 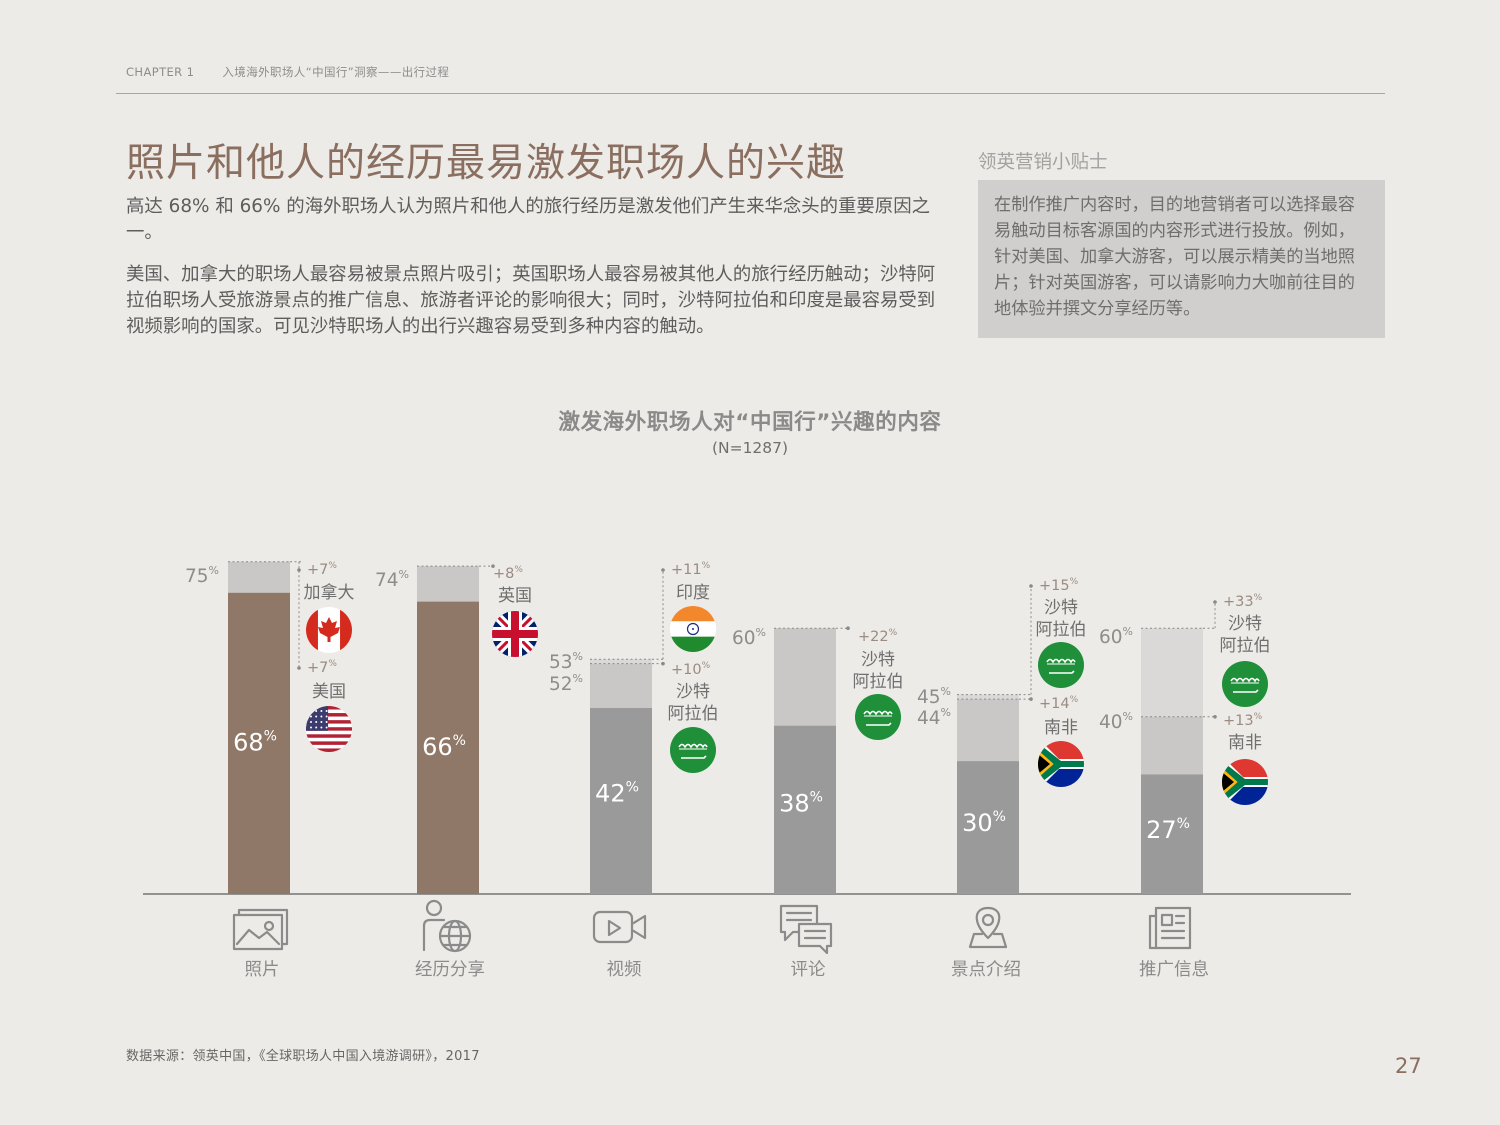 What do you see at coordinates (934, 717) in the screenshot?
I see `total-value-label: 44%` at bounding box center [934, 717].